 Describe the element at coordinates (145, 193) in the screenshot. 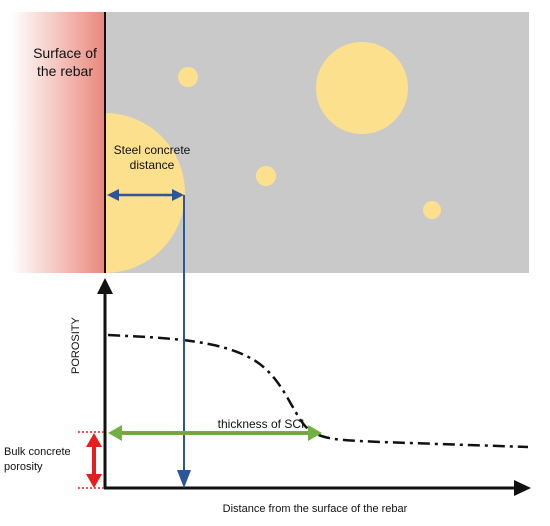

I see `large-void-at-interface` at that location.